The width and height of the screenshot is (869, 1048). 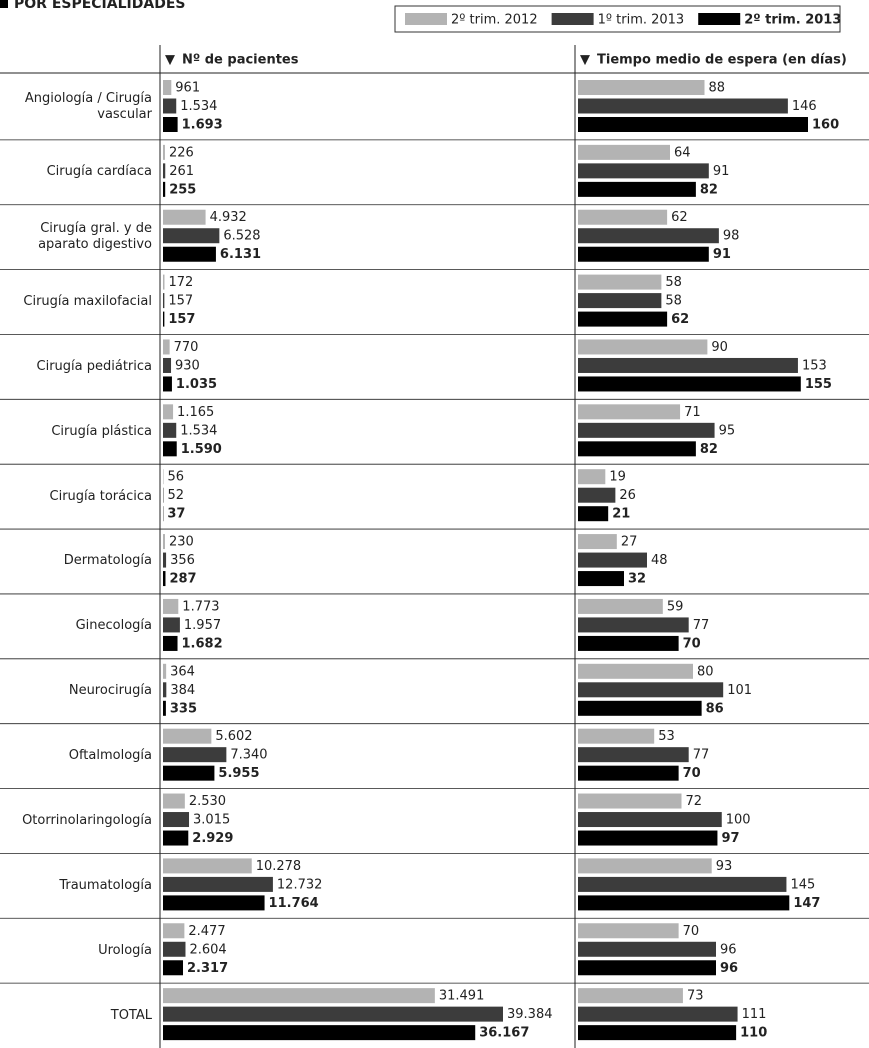 I want to click on value-label: 70, so click(x=692, y=773).